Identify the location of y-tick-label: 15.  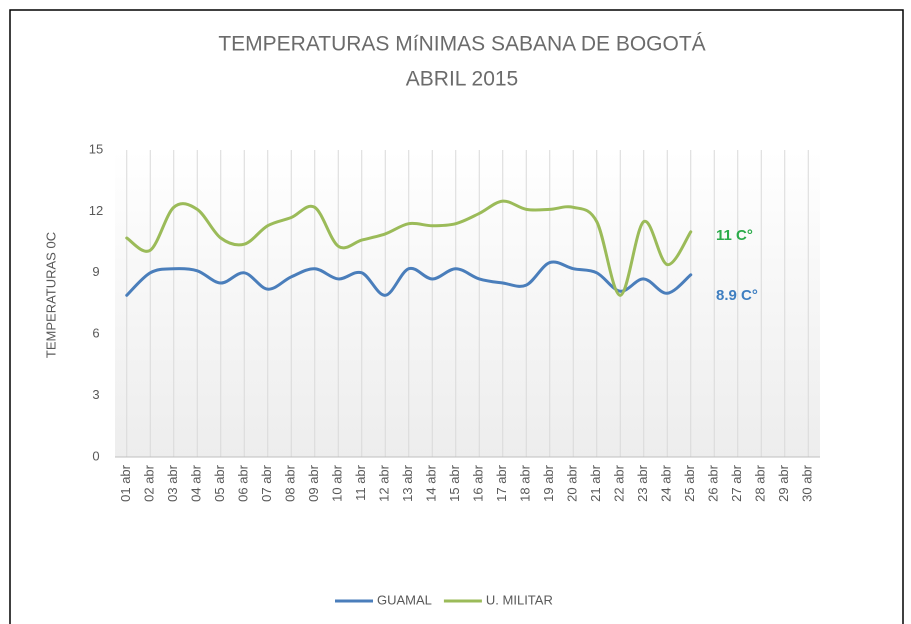
(96, 148).